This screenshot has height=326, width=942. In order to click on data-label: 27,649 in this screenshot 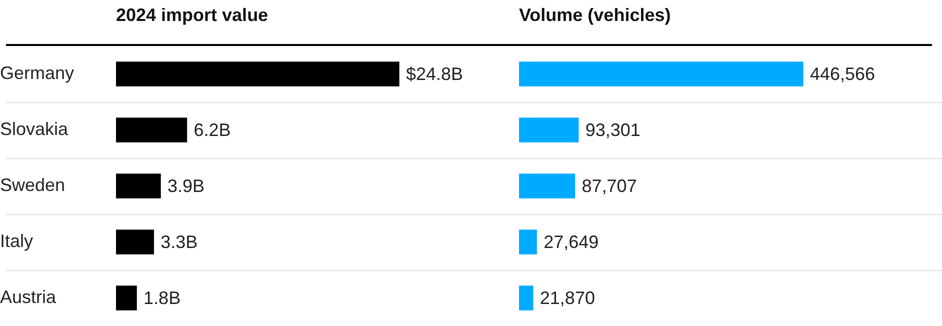, I will do `click(571, 242)`.